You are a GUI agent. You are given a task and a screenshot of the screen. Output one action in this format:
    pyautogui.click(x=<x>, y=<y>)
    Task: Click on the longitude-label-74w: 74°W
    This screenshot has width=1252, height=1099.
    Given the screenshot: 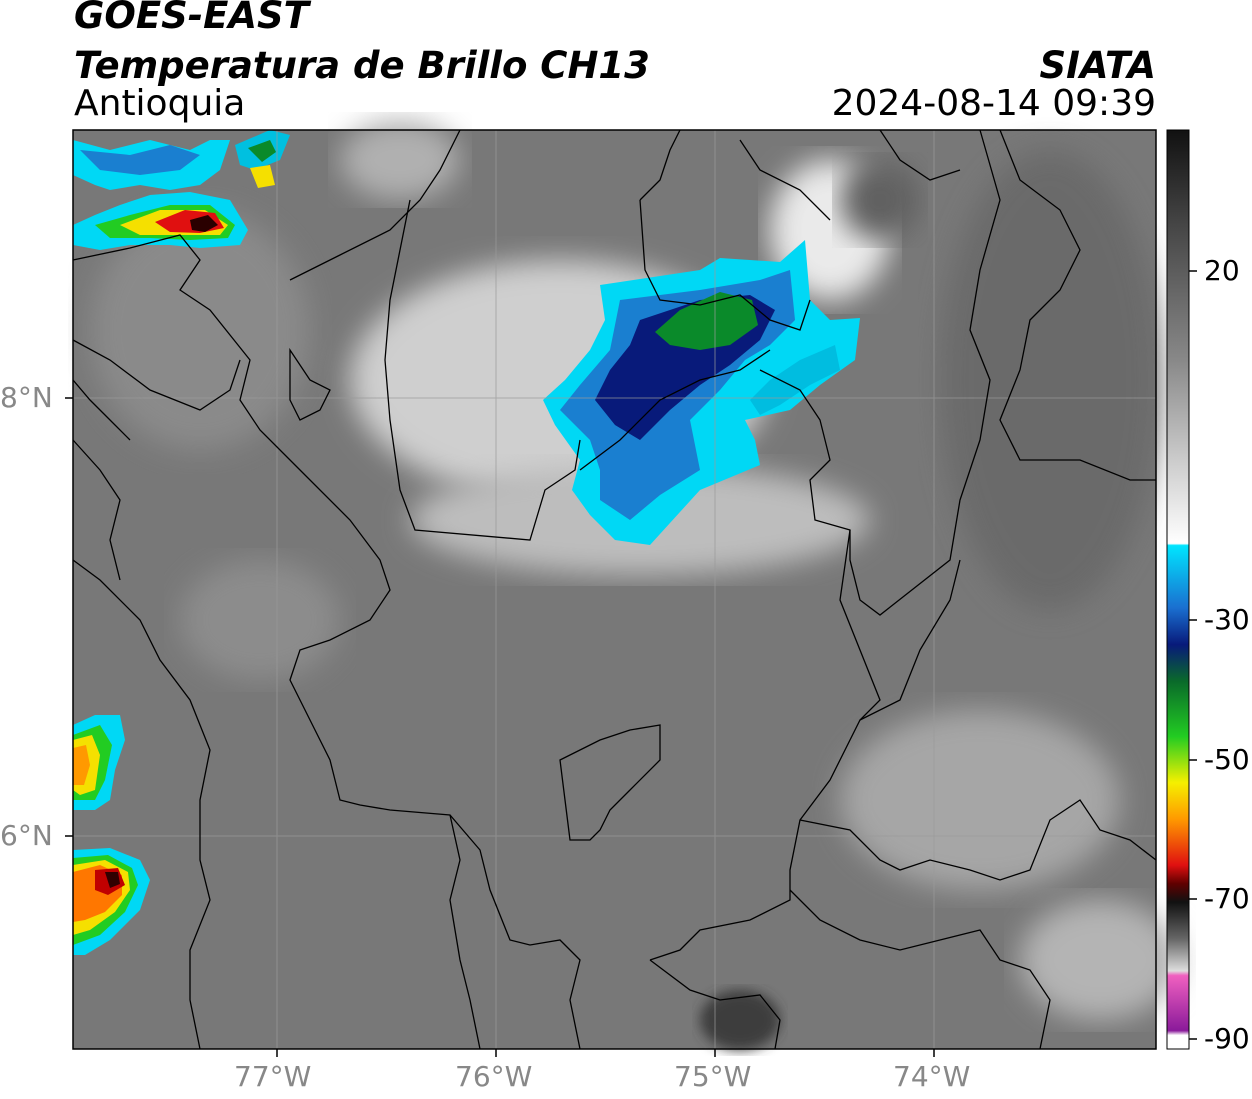 What is the action you would take?
    pyautogui.click(x=932, y=1076)
    